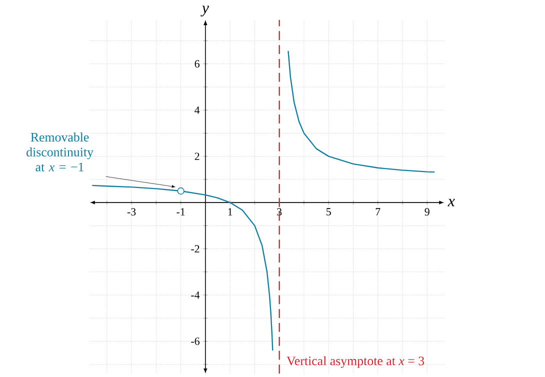 Image resolution: width=545 pixels, height=377 pixels. Describe the element at coordinates (378, 212) in the screenshot. I see `x-tick-label: 7` at that location.